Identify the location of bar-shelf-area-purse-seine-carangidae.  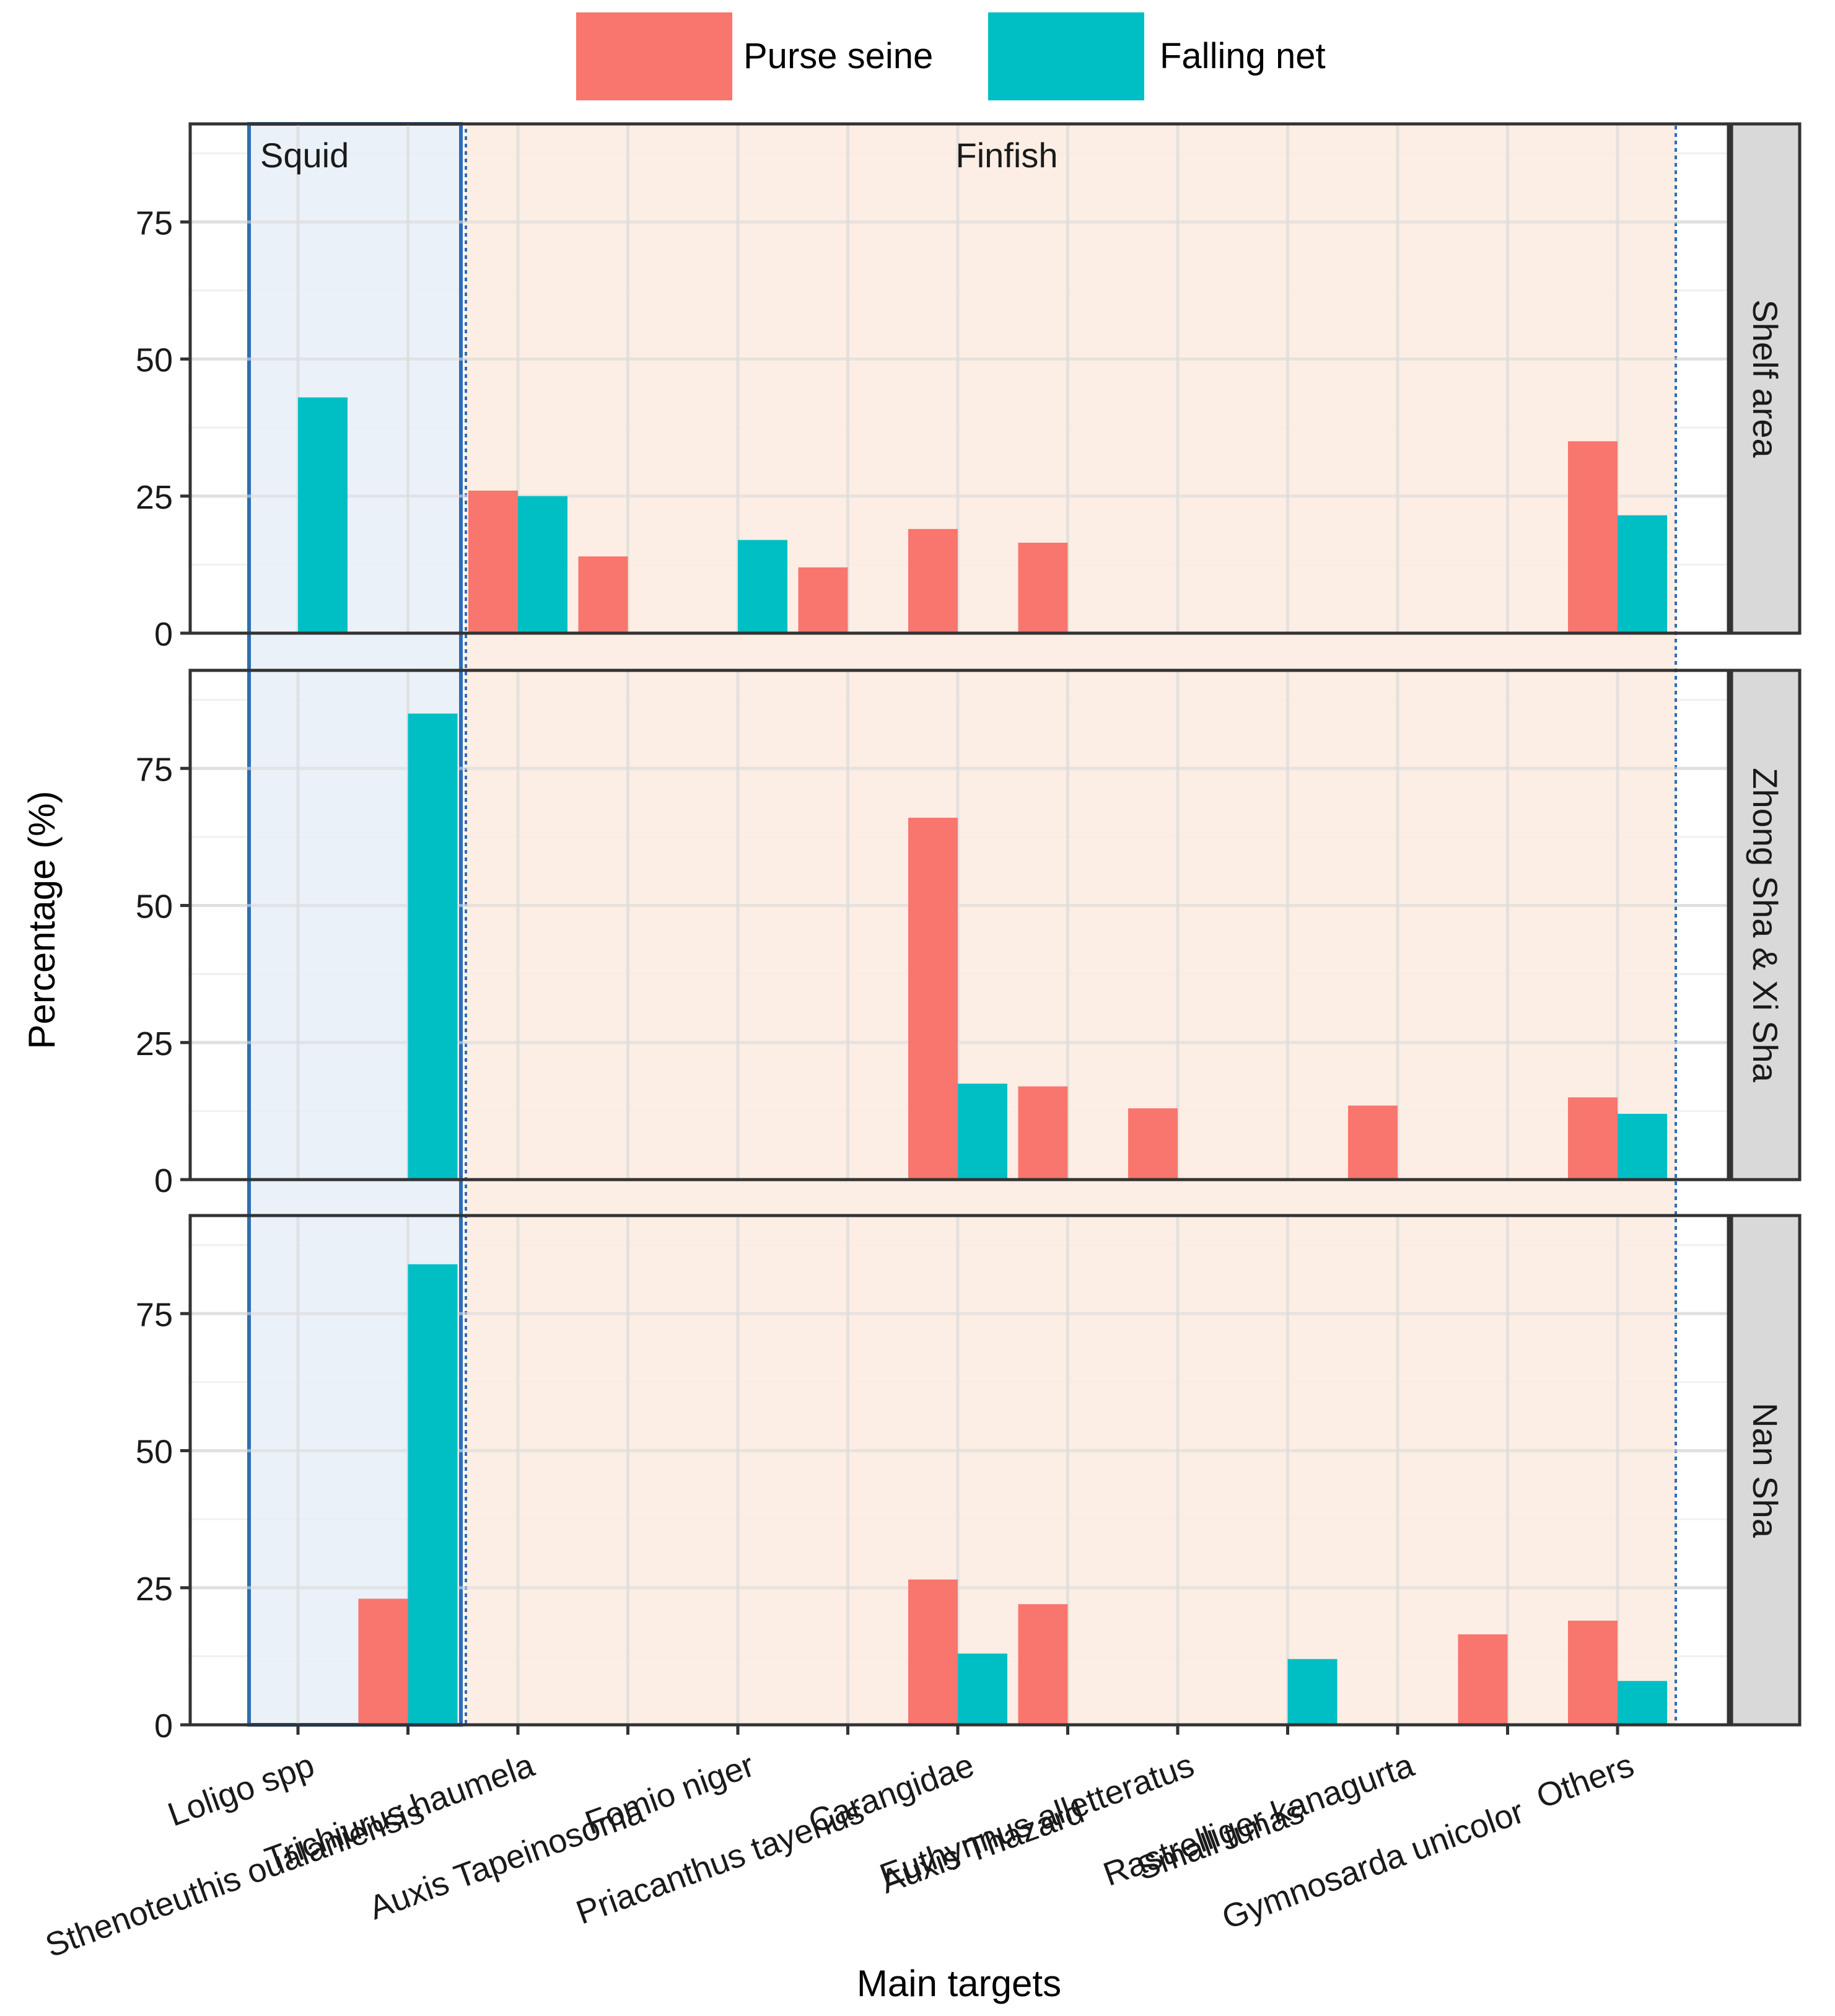
(933, 580).